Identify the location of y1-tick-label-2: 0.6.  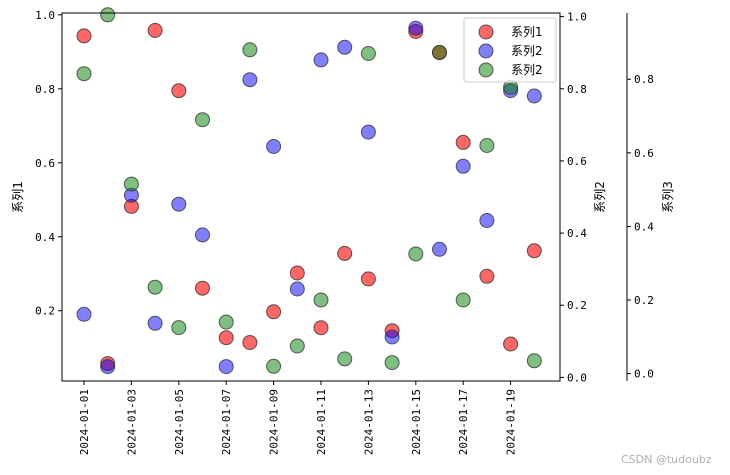
(45, 163).